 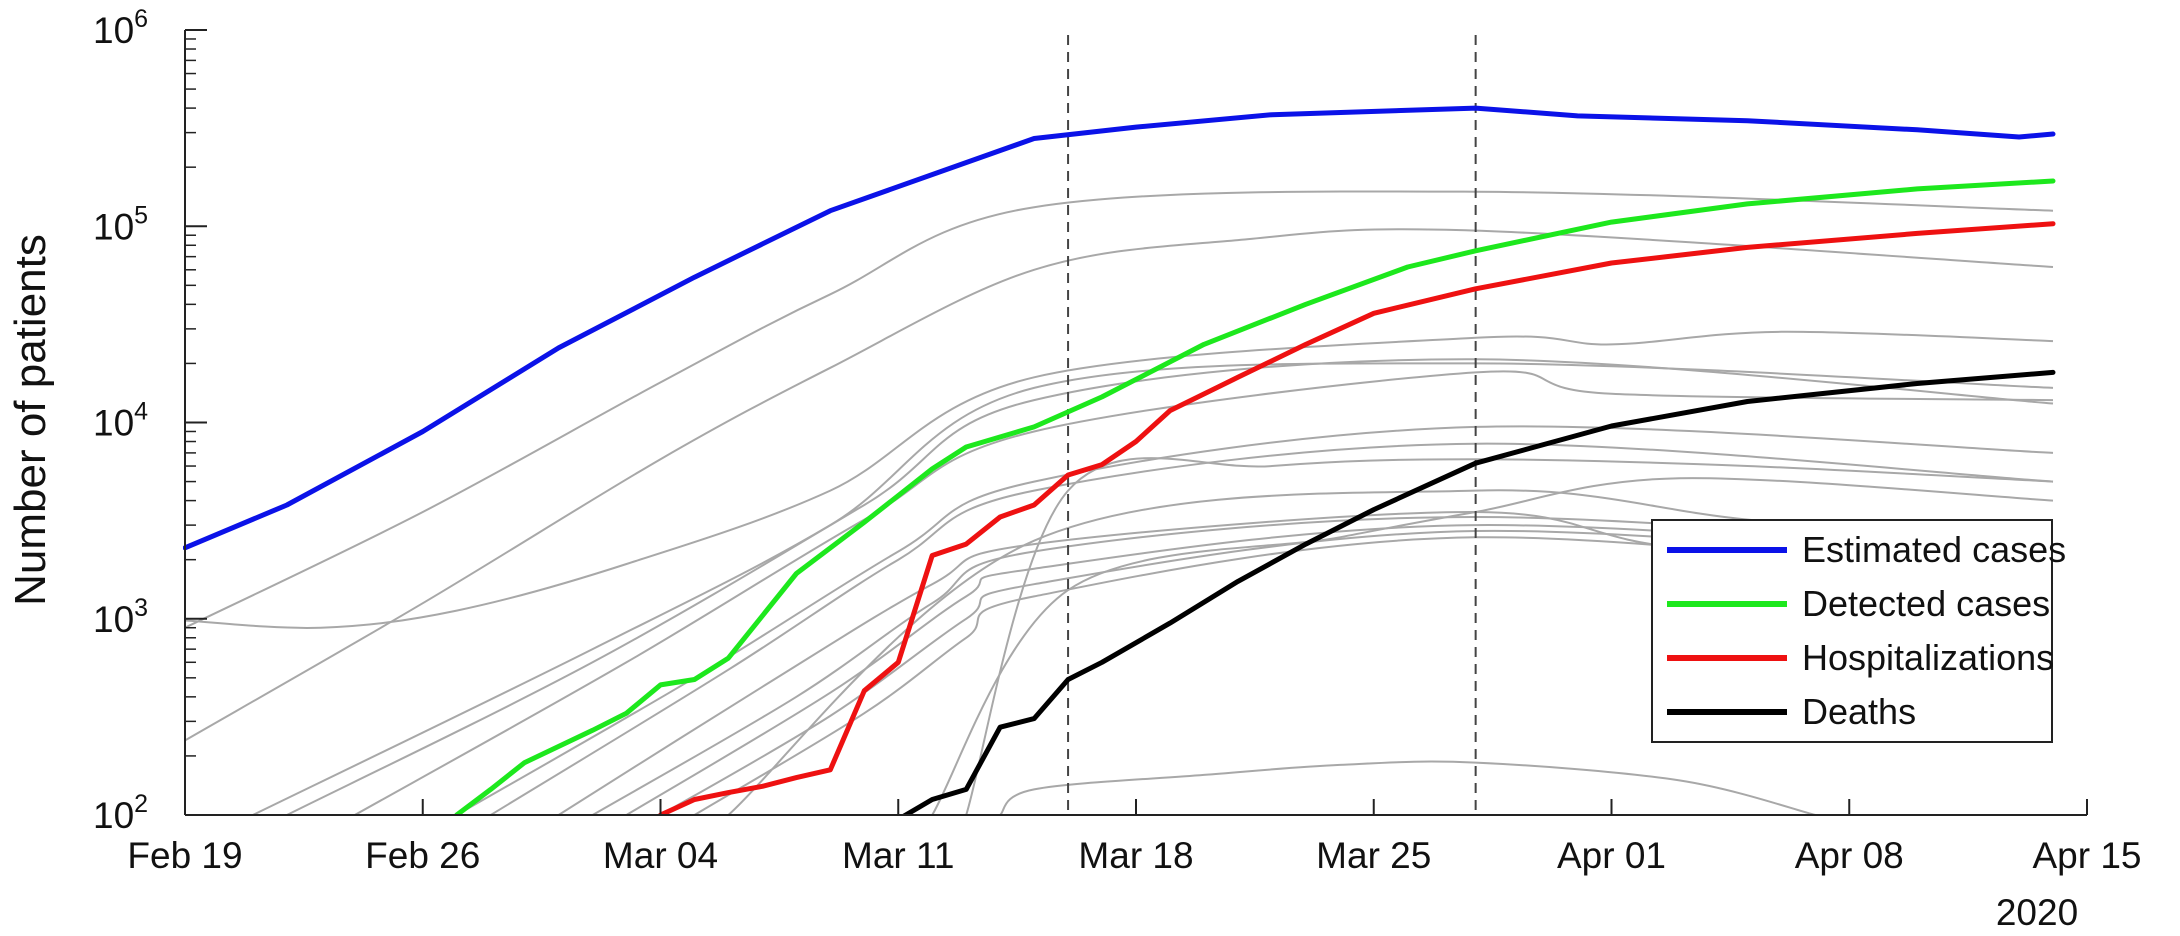 What do you see at coordinates (898, 855) in the screenshot?
I see `x-tick-label: Mar 11` at bounding box center [898, 855].